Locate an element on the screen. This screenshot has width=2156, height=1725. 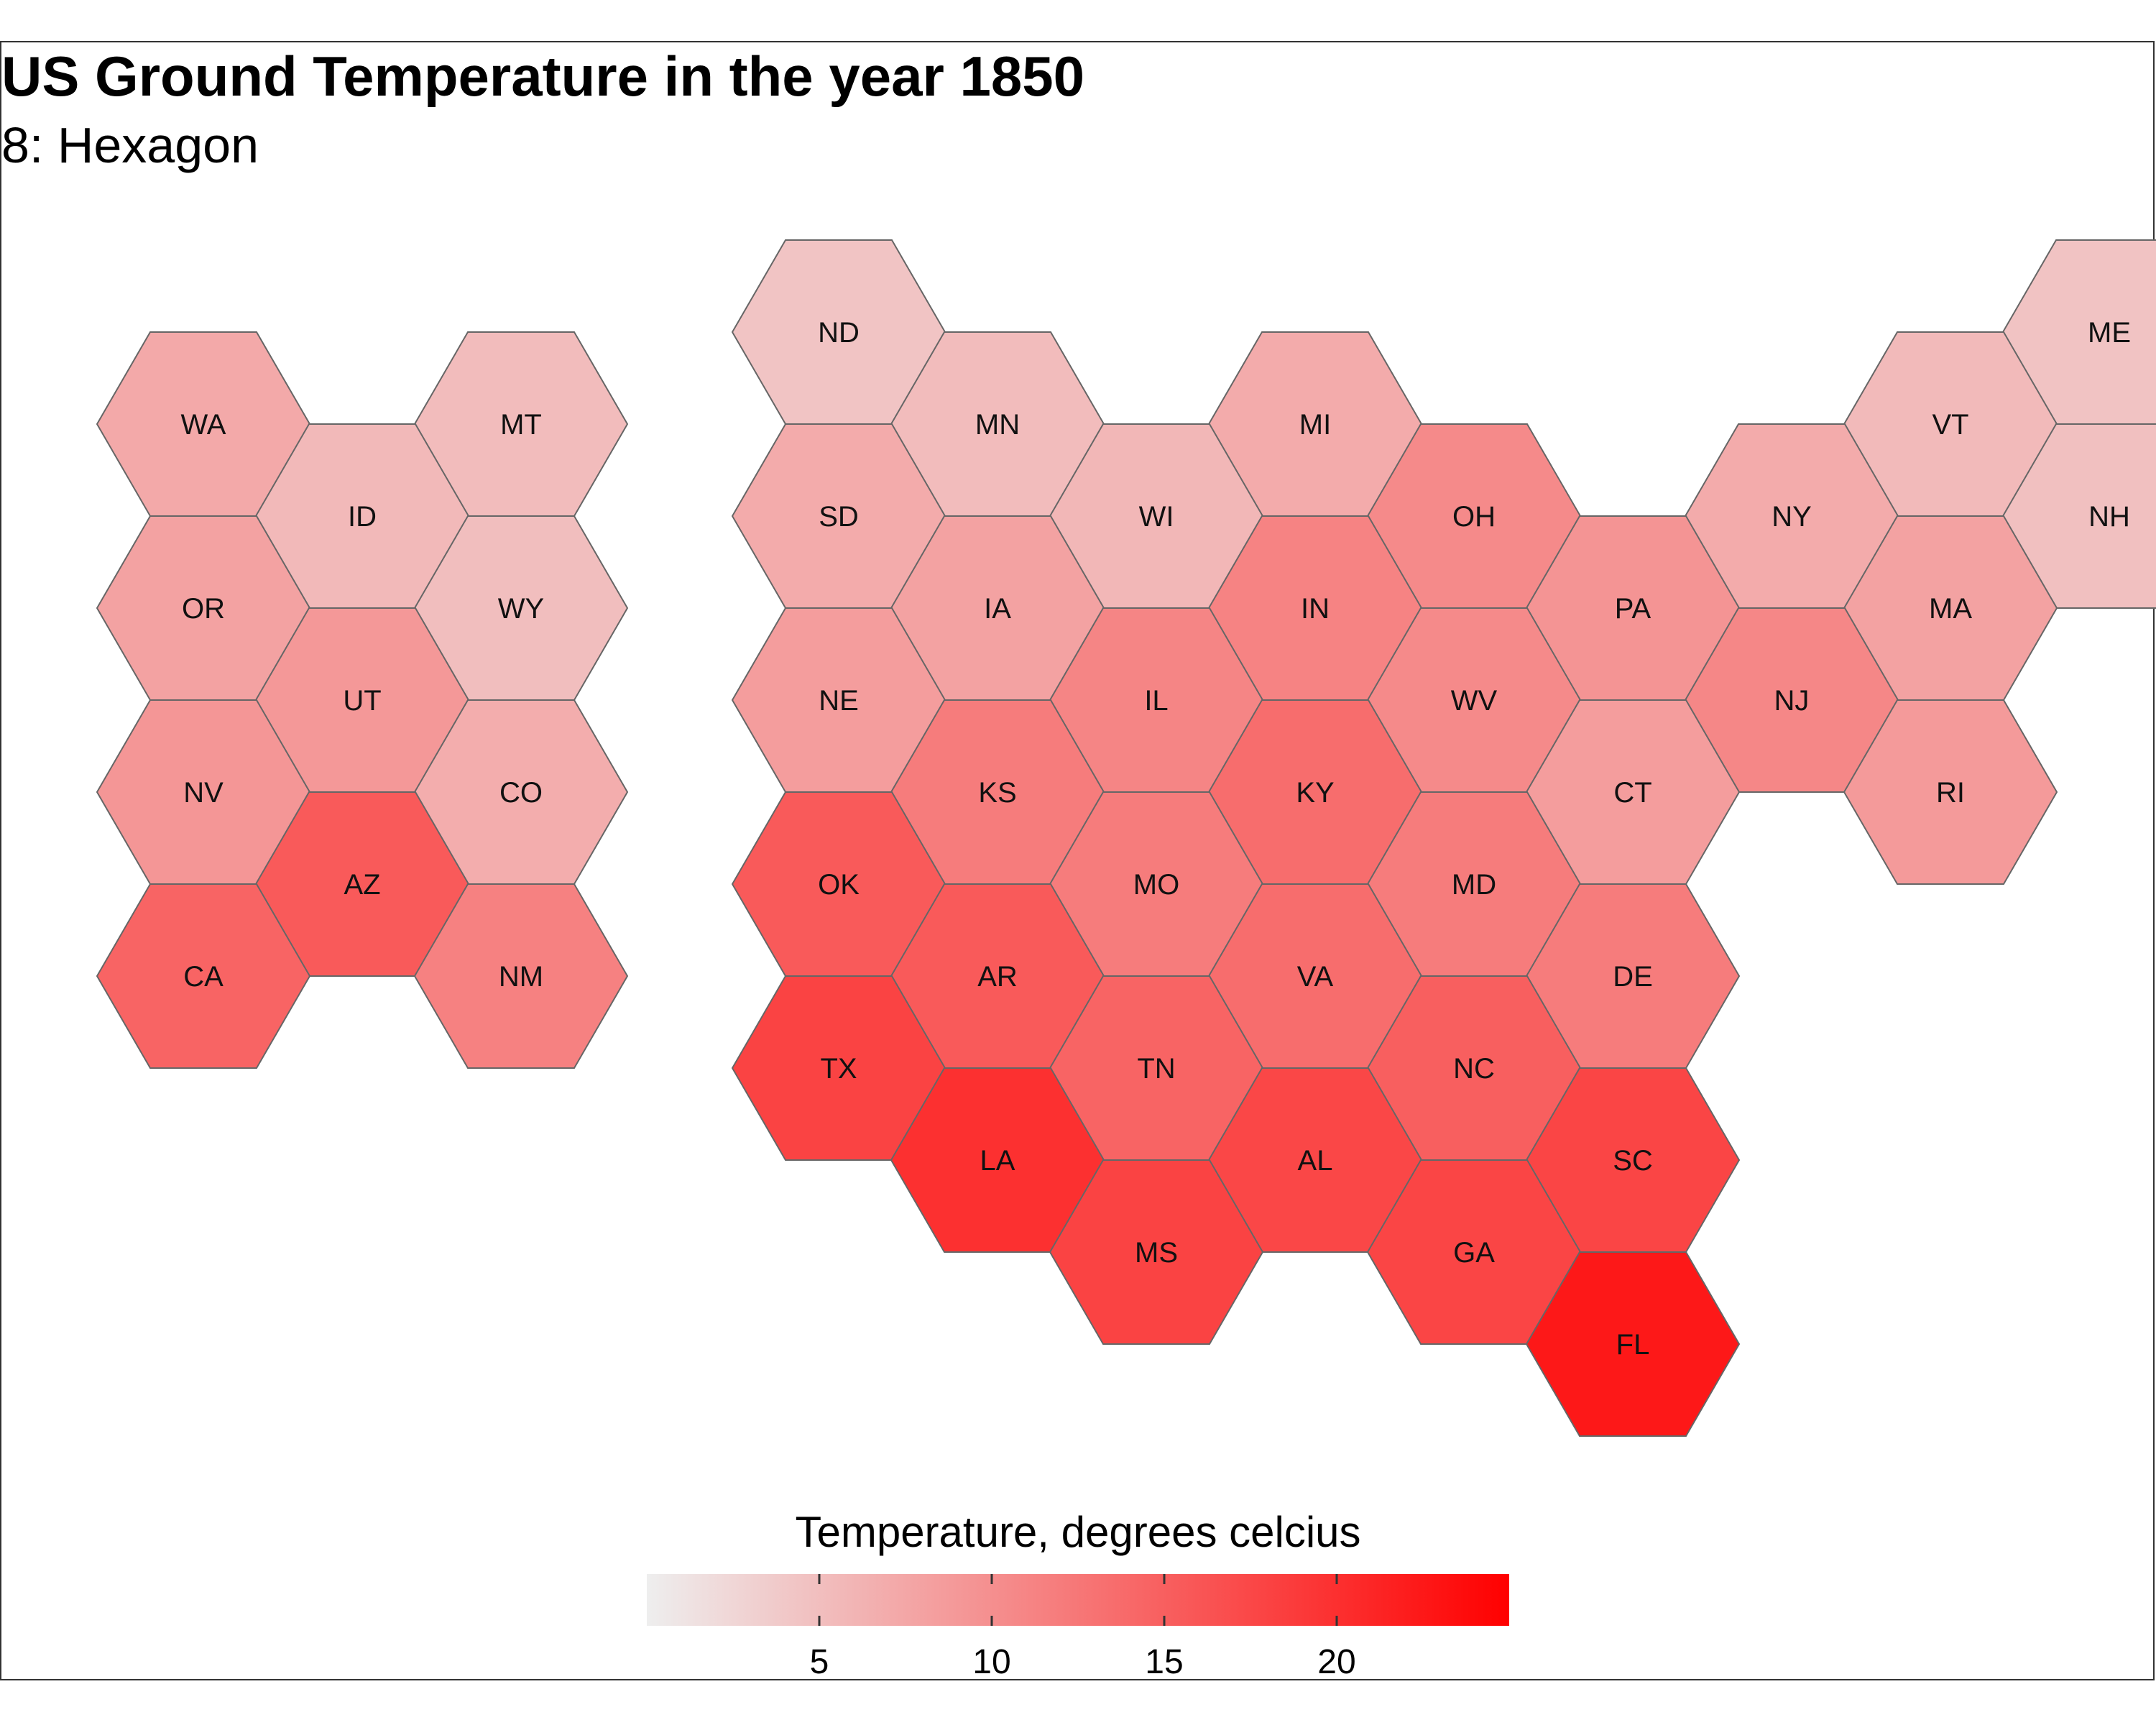
hex-state-ga: GA is located at coordinates (1474, 1252).